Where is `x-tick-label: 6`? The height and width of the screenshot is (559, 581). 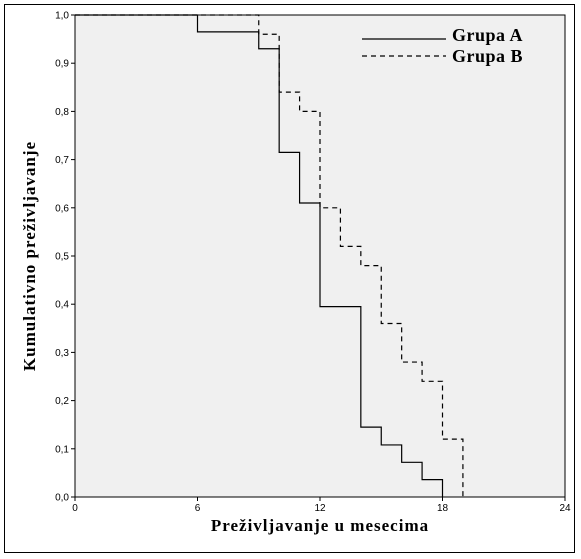 x-tick-label: 6 is located at coordinates (198, 508).